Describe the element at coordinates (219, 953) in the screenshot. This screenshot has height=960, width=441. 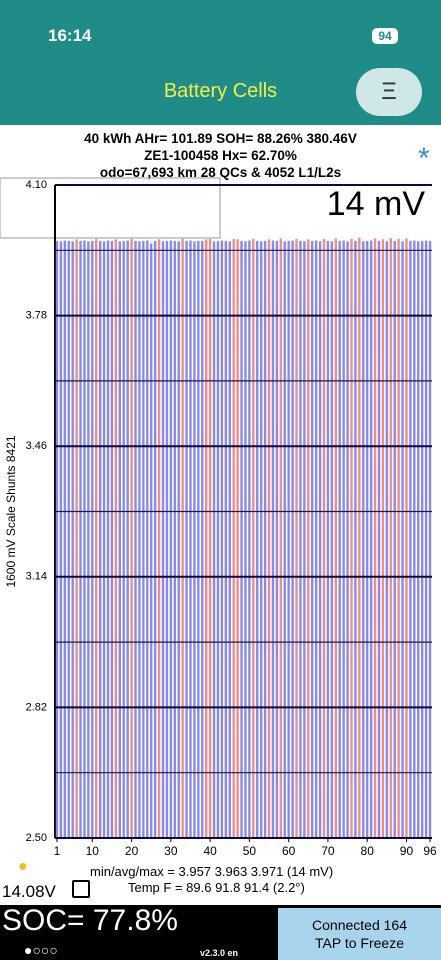
I see `version: v2.3.0 en` at that location.